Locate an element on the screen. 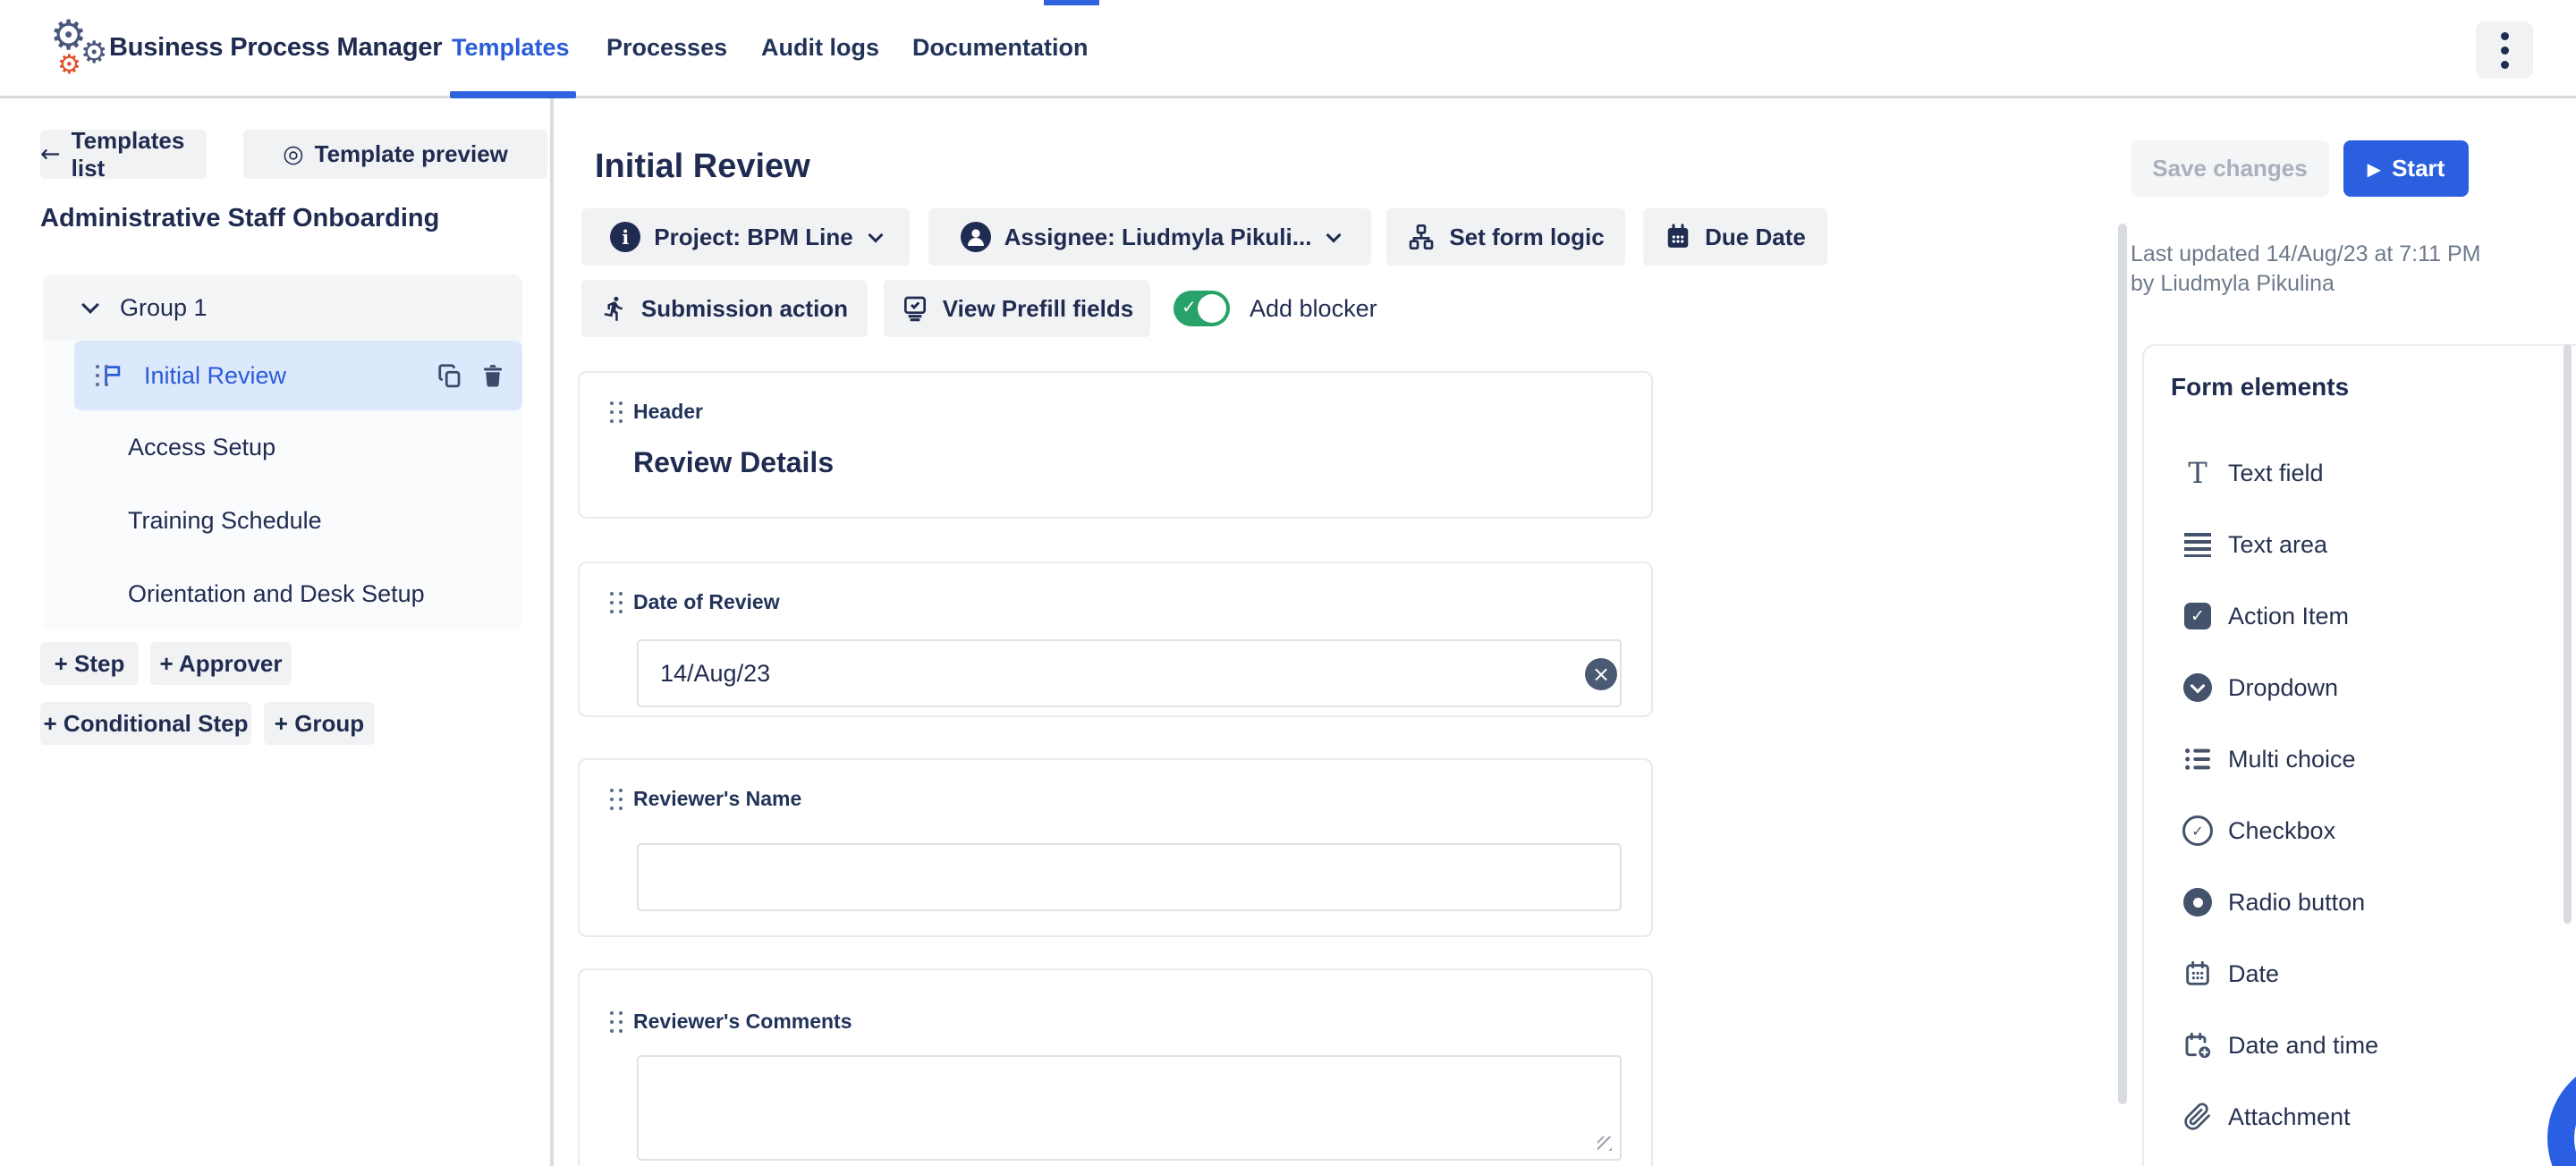 This screenshot has height=1166, width=2576. app-logo-gears-icon: ⚙ ⚙ ⚙ is located at coordinates (91, 50).